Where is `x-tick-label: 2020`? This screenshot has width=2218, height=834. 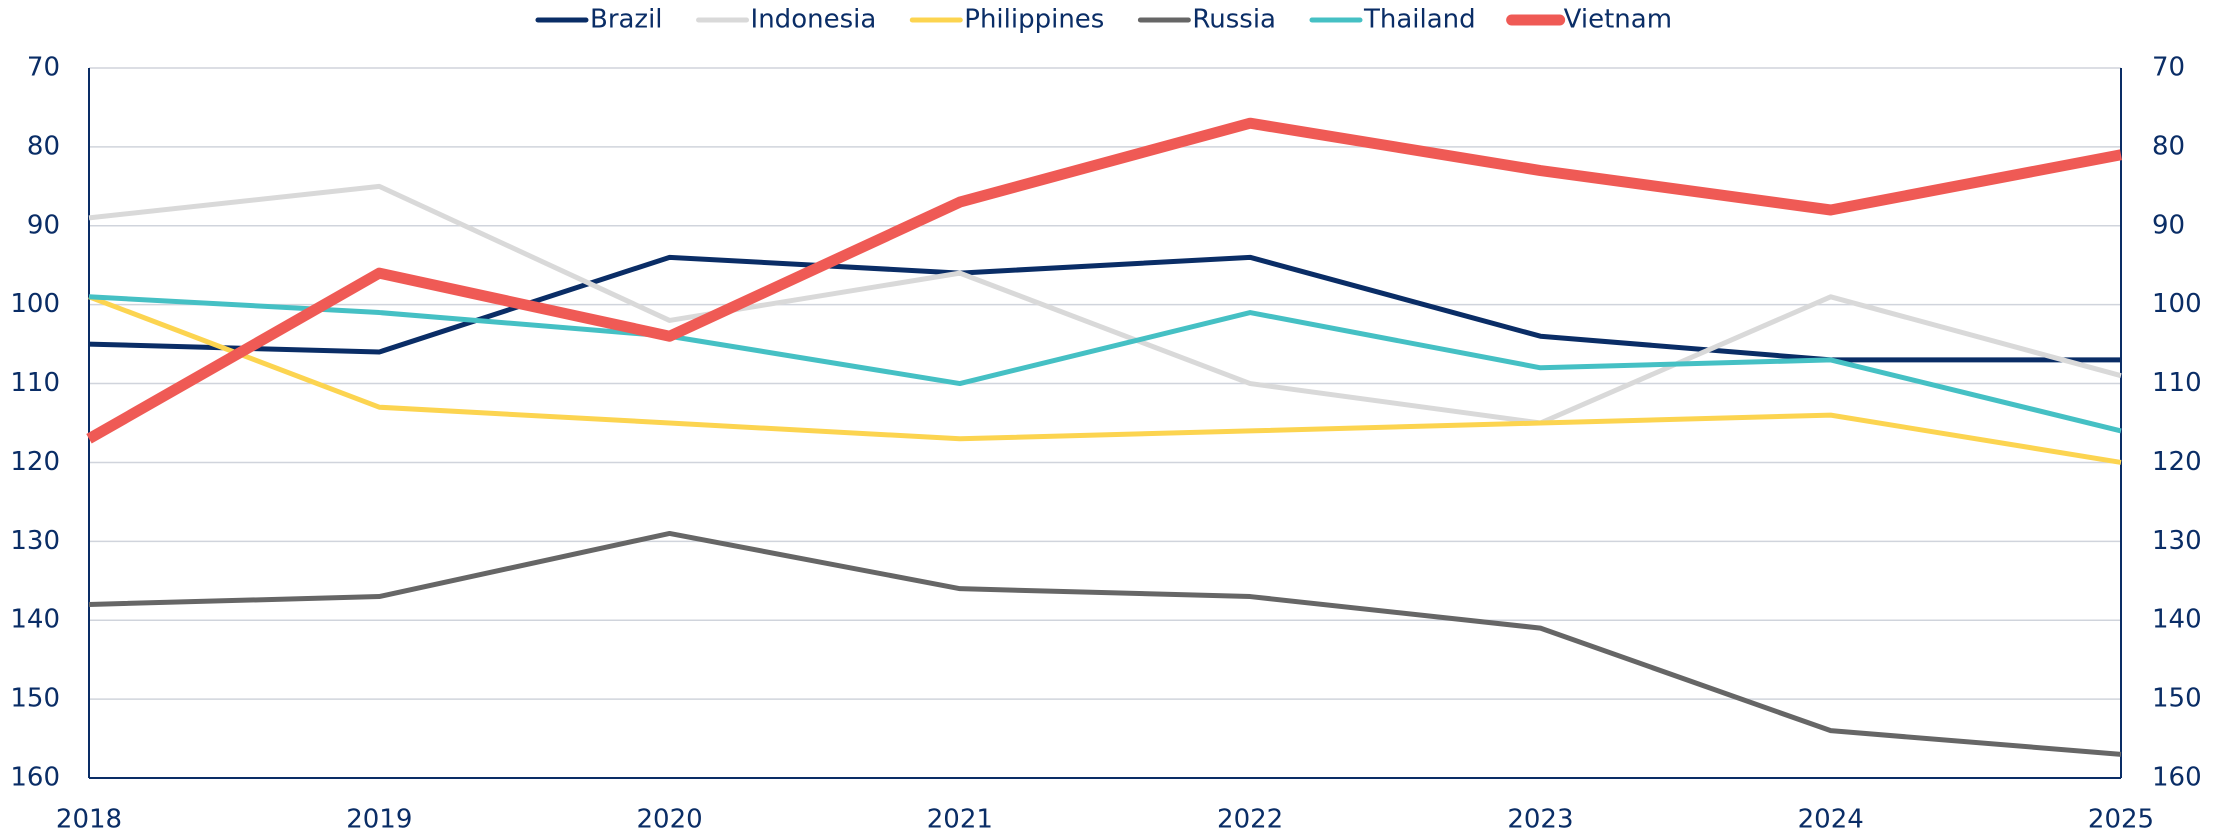 x-tick-label: 2020 is located at coordinates (669, 819).